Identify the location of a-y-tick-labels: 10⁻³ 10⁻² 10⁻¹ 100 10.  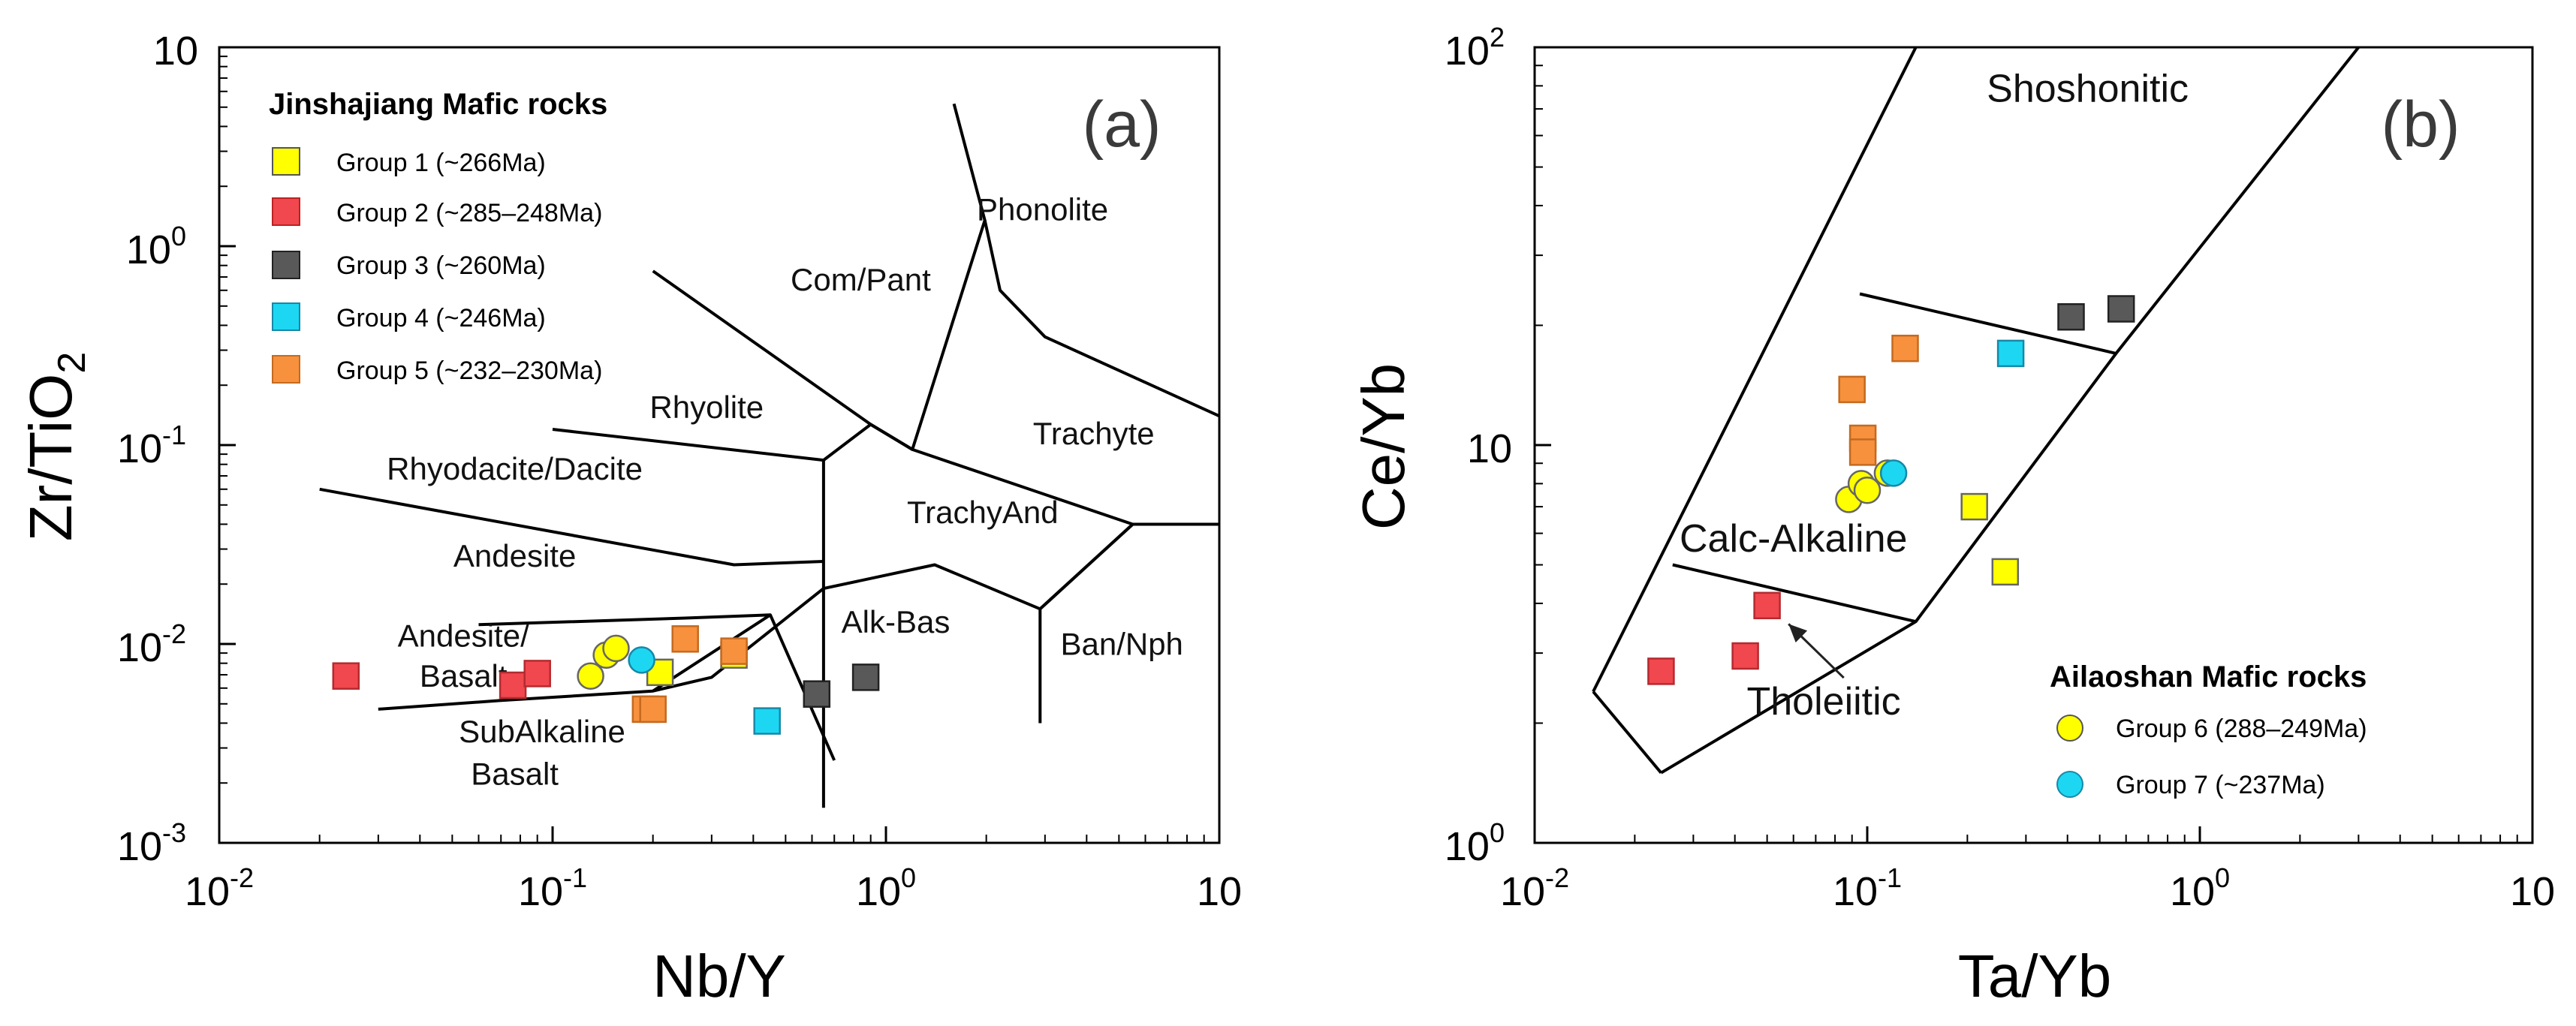
(157, 449).